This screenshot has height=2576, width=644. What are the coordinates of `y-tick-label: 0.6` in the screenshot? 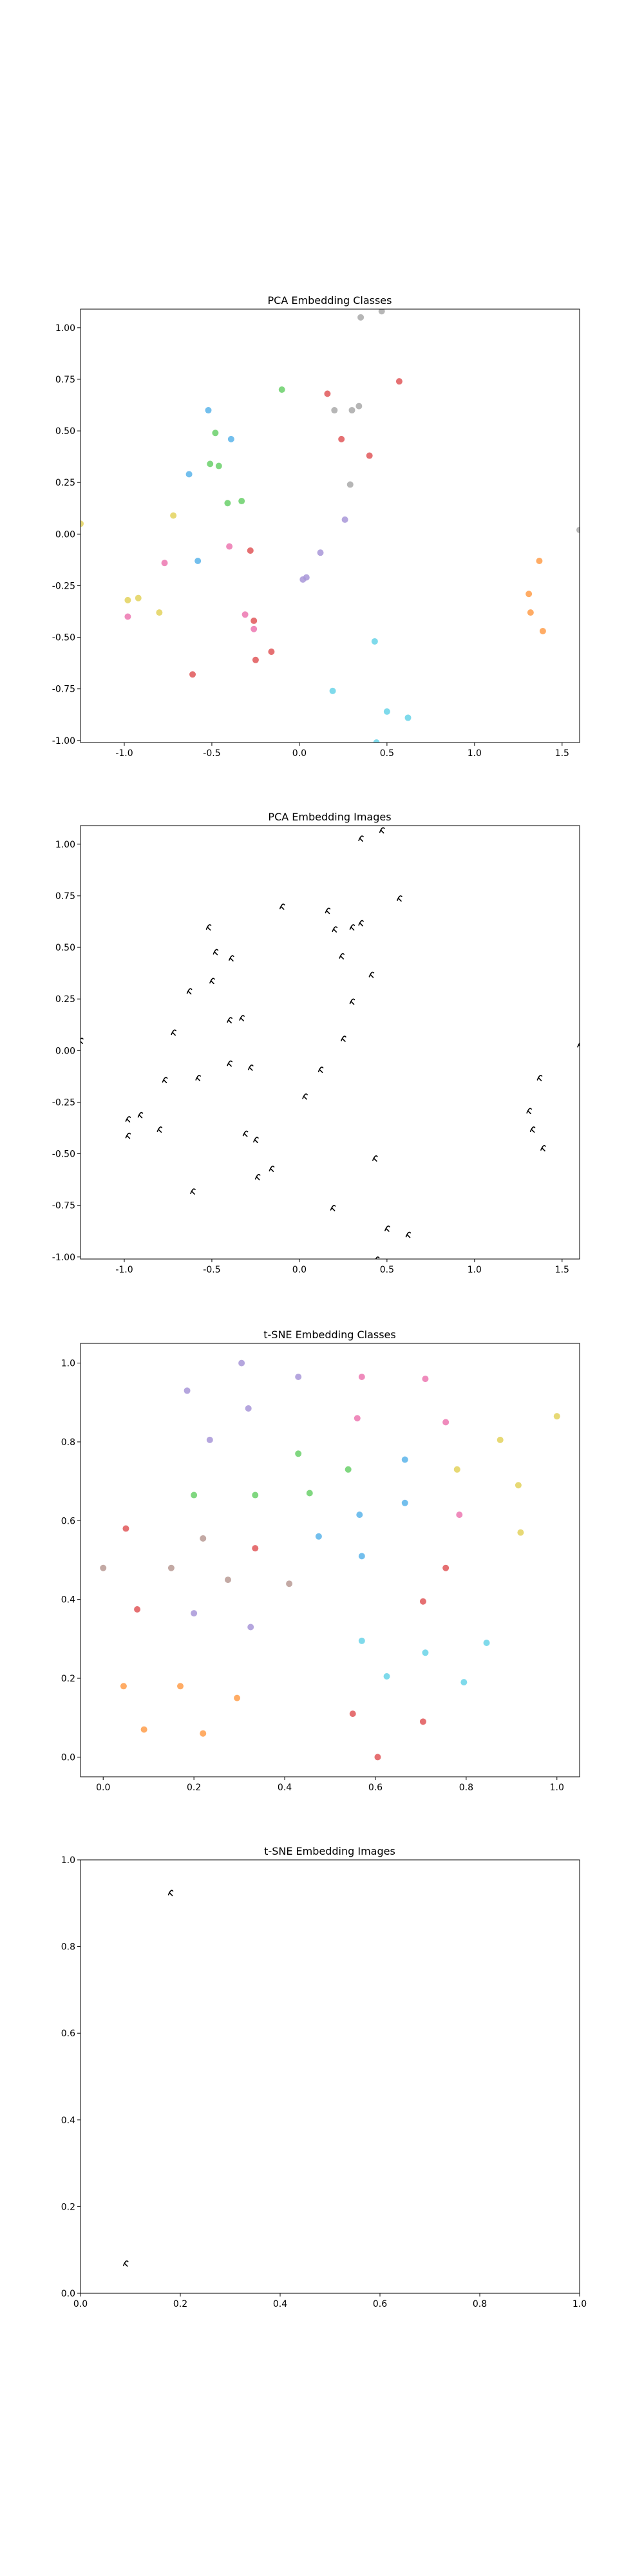 It's located at (68, 1521).